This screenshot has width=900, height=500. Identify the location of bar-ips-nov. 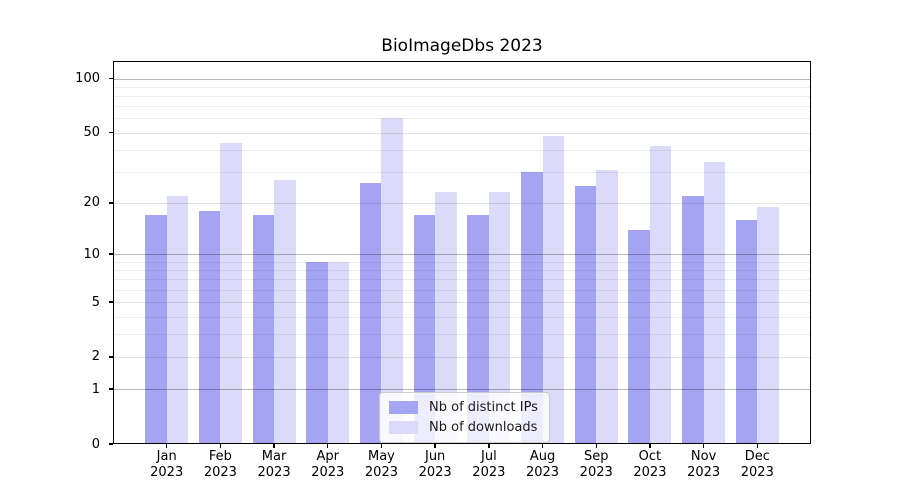
(693, 319).